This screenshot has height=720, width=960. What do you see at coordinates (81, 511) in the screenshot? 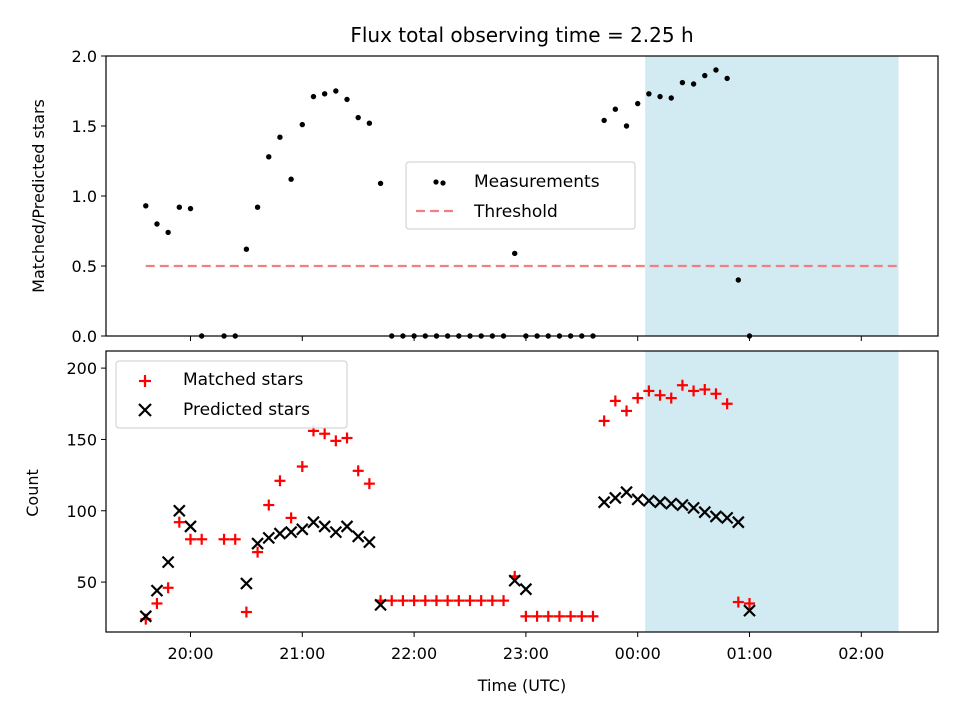
I see `bottom-y-tick-label: 100` at bounding box center [81, 511].